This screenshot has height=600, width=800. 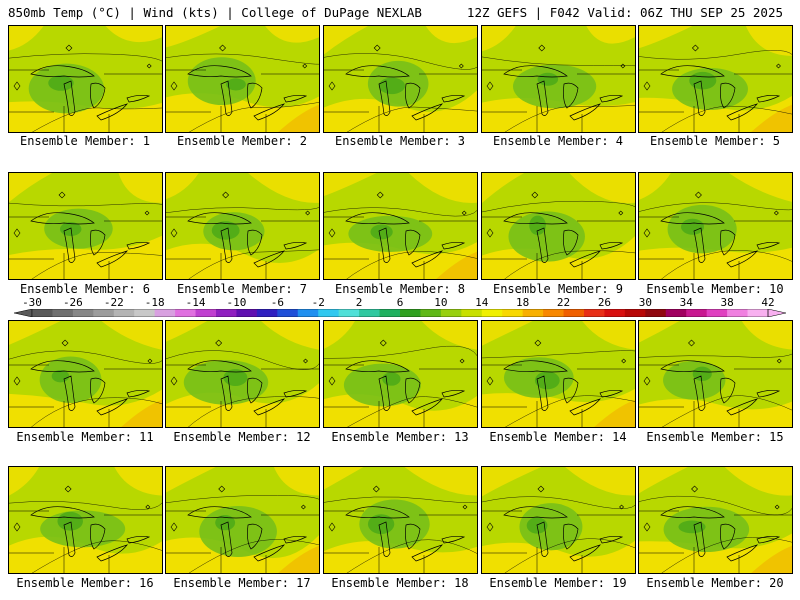 I want to click on colorbar-tick-label: 30, so click(x=645, y=302).